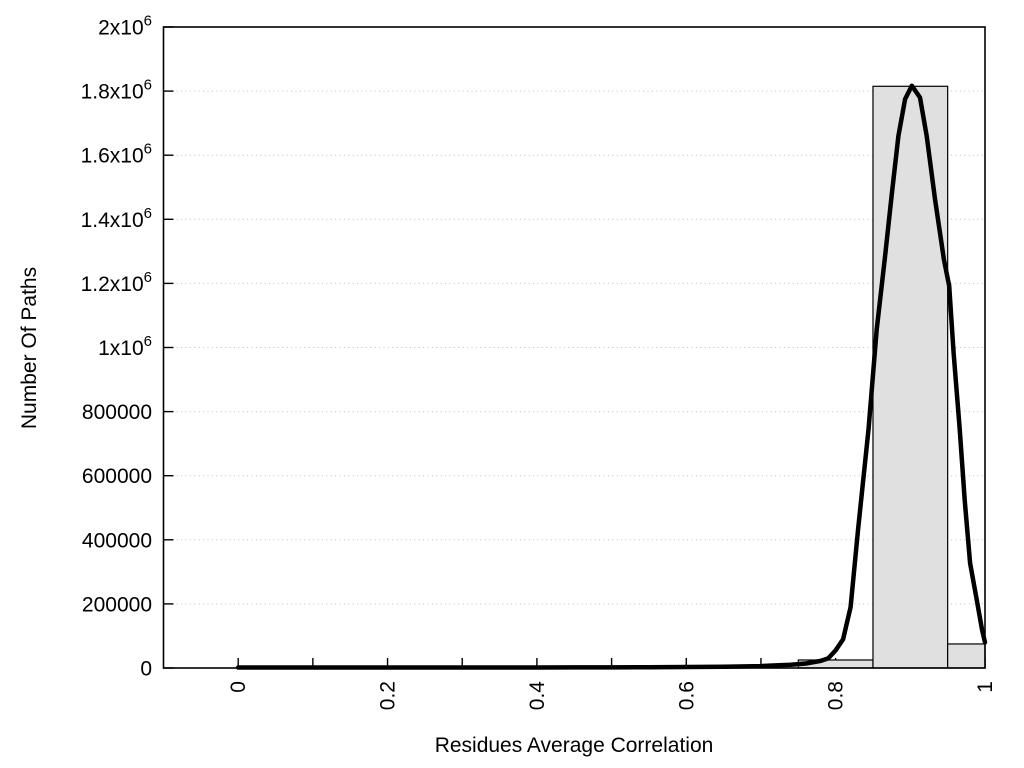 The height and width of the screenshot is (768, 1024). I want to click on y-tick-label: 0, so click(146, 669).